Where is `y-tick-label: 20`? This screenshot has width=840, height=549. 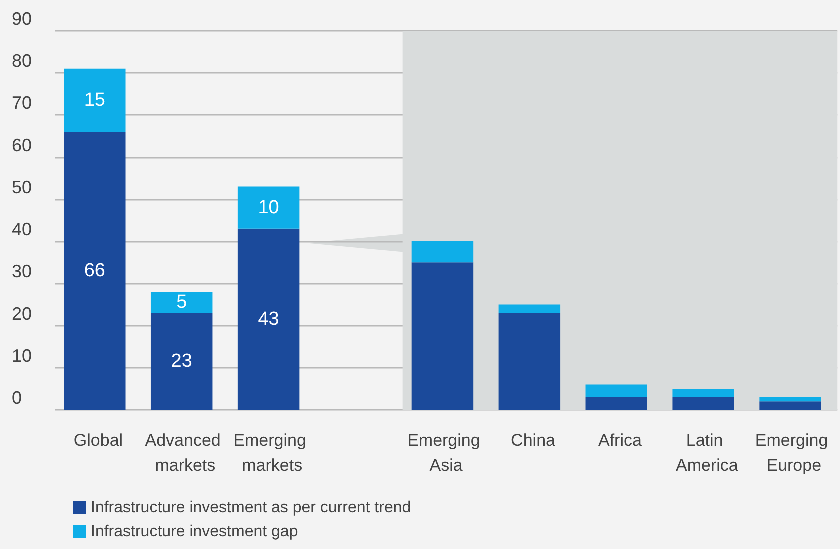 y-tick-label: 20 is located at coordinates (22, 314).